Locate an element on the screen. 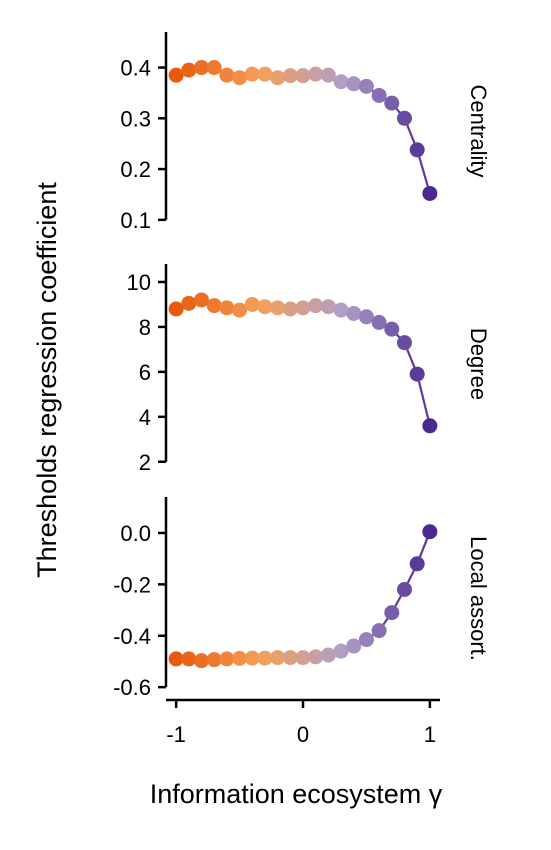 Image resolution: width=551 pixels, height=850 pixels. y-tick-label: 0.2 is located at coordinates (135, 169).